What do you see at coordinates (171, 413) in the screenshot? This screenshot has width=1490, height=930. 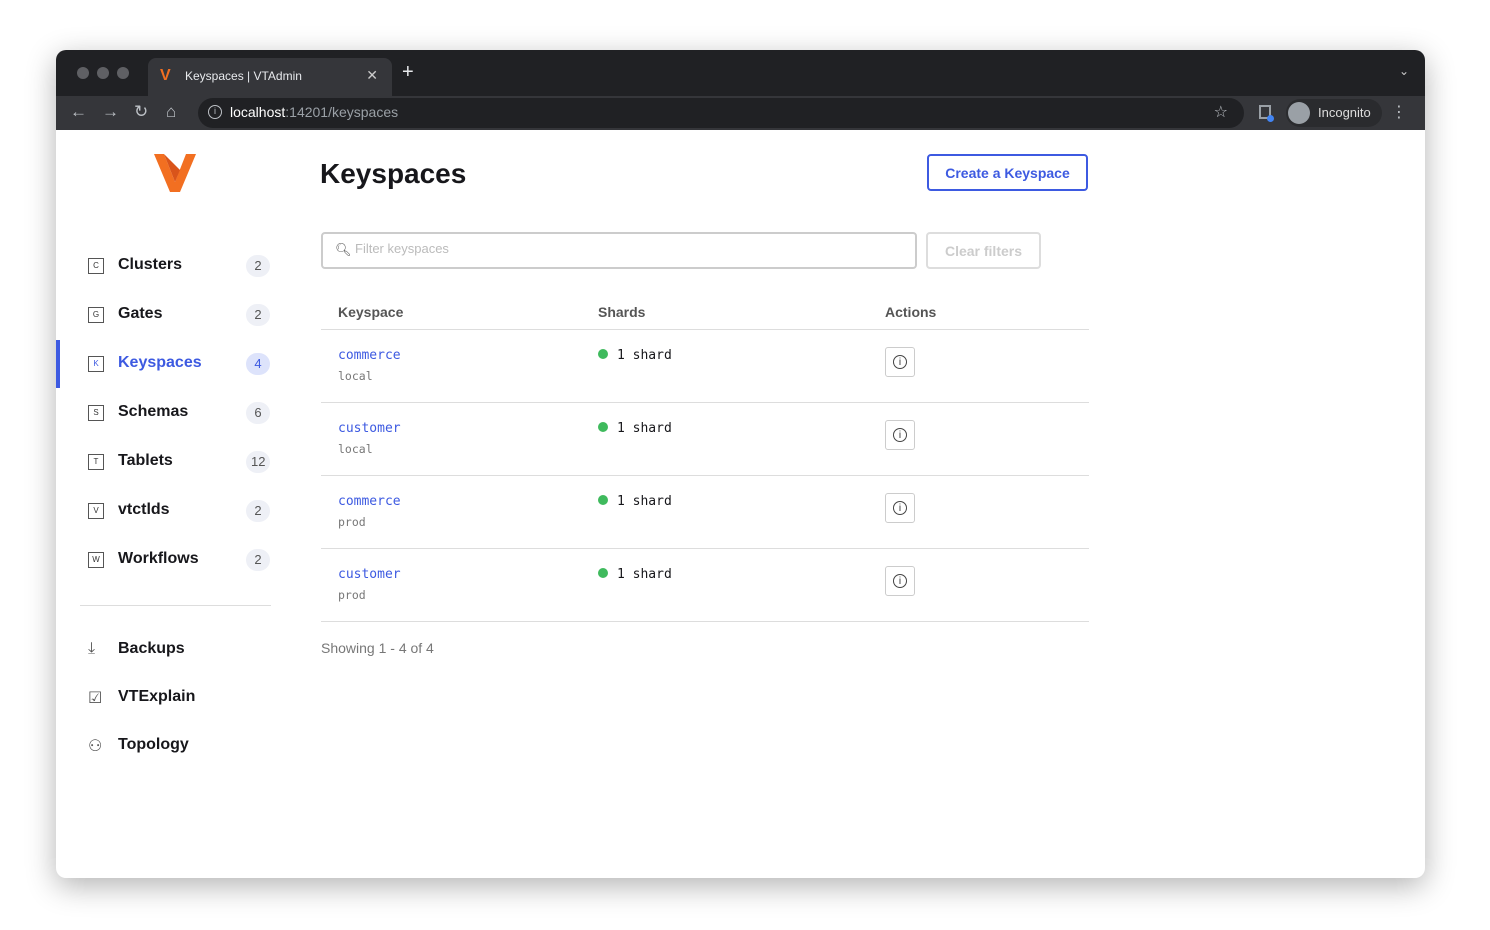 I see `sidebar-item-schemas: S Schemas 6` at bounding box center [171, 413].